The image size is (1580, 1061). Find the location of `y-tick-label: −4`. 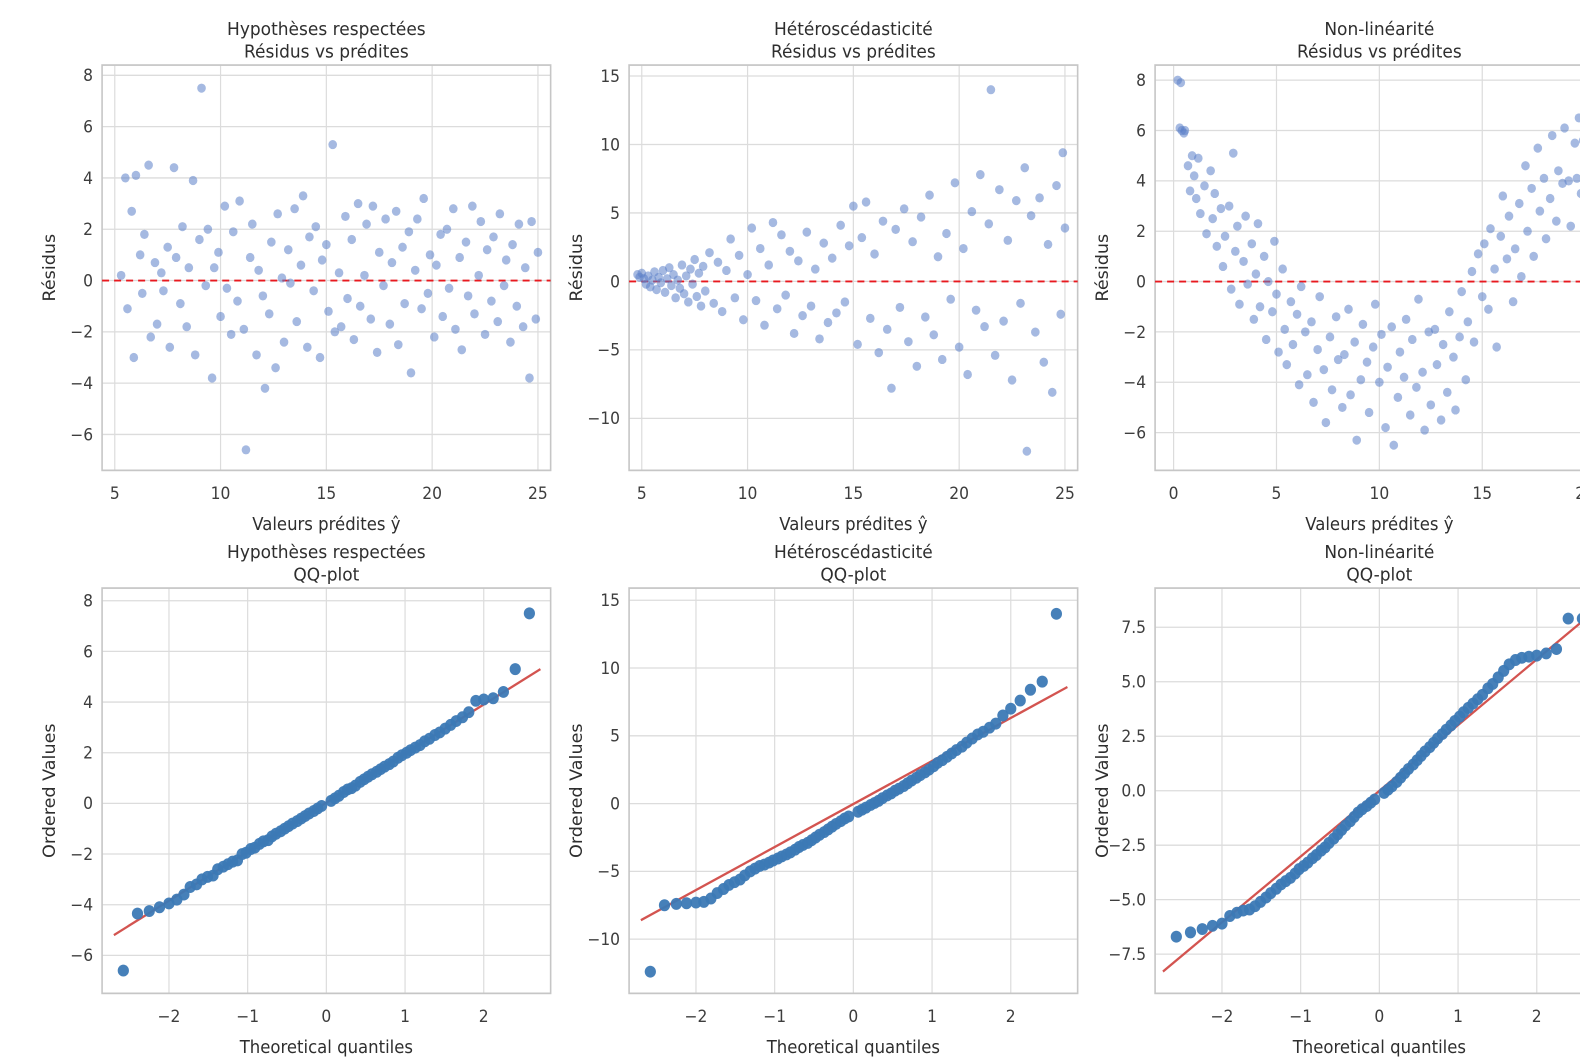

y-tick-label: −4 is located at coordinates (81, 384).